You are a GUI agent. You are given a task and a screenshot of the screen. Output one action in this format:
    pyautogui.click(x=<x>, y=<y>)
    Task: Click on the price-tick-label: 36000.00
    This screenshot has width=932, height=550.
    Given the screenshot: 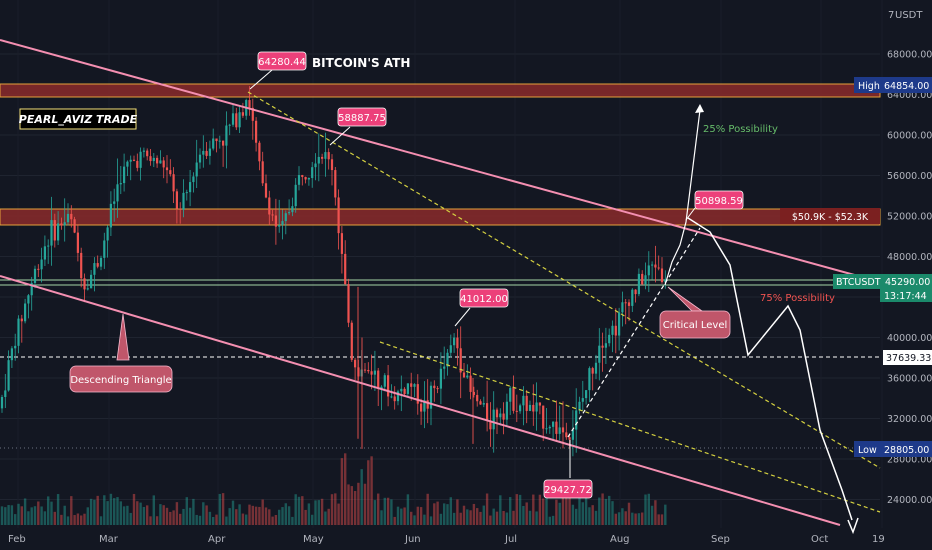 What is the action you would take?
    pyautogui.click(x=909, y=379)
    